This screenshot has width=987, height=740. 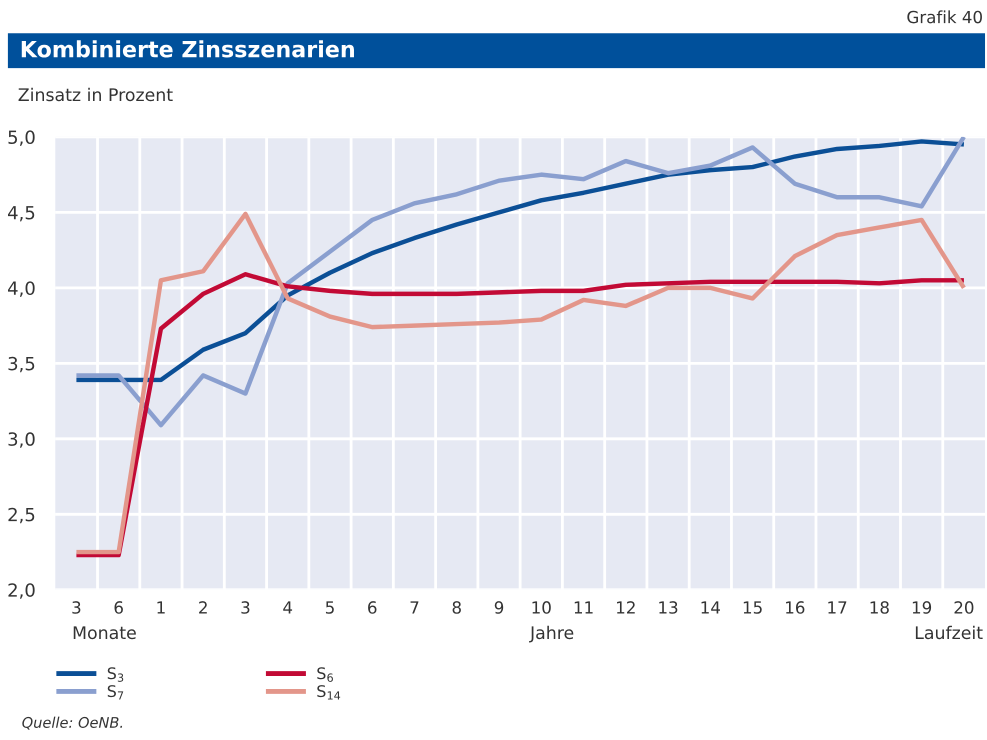 What do you see at coordinates (668, 607) in the screenshot?
I see `x-tick-label: 13` at bounding box center [668, 607].